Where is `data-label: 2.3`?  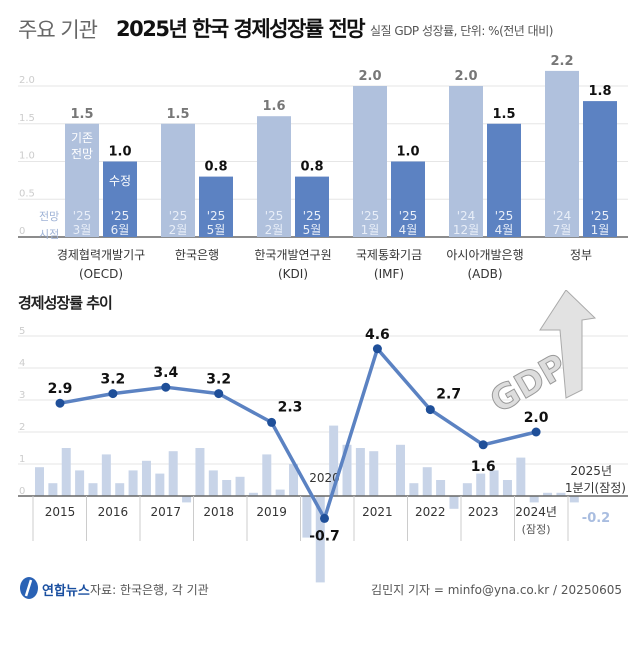
data-label: 2.3 is located at coordinates (290, 407).